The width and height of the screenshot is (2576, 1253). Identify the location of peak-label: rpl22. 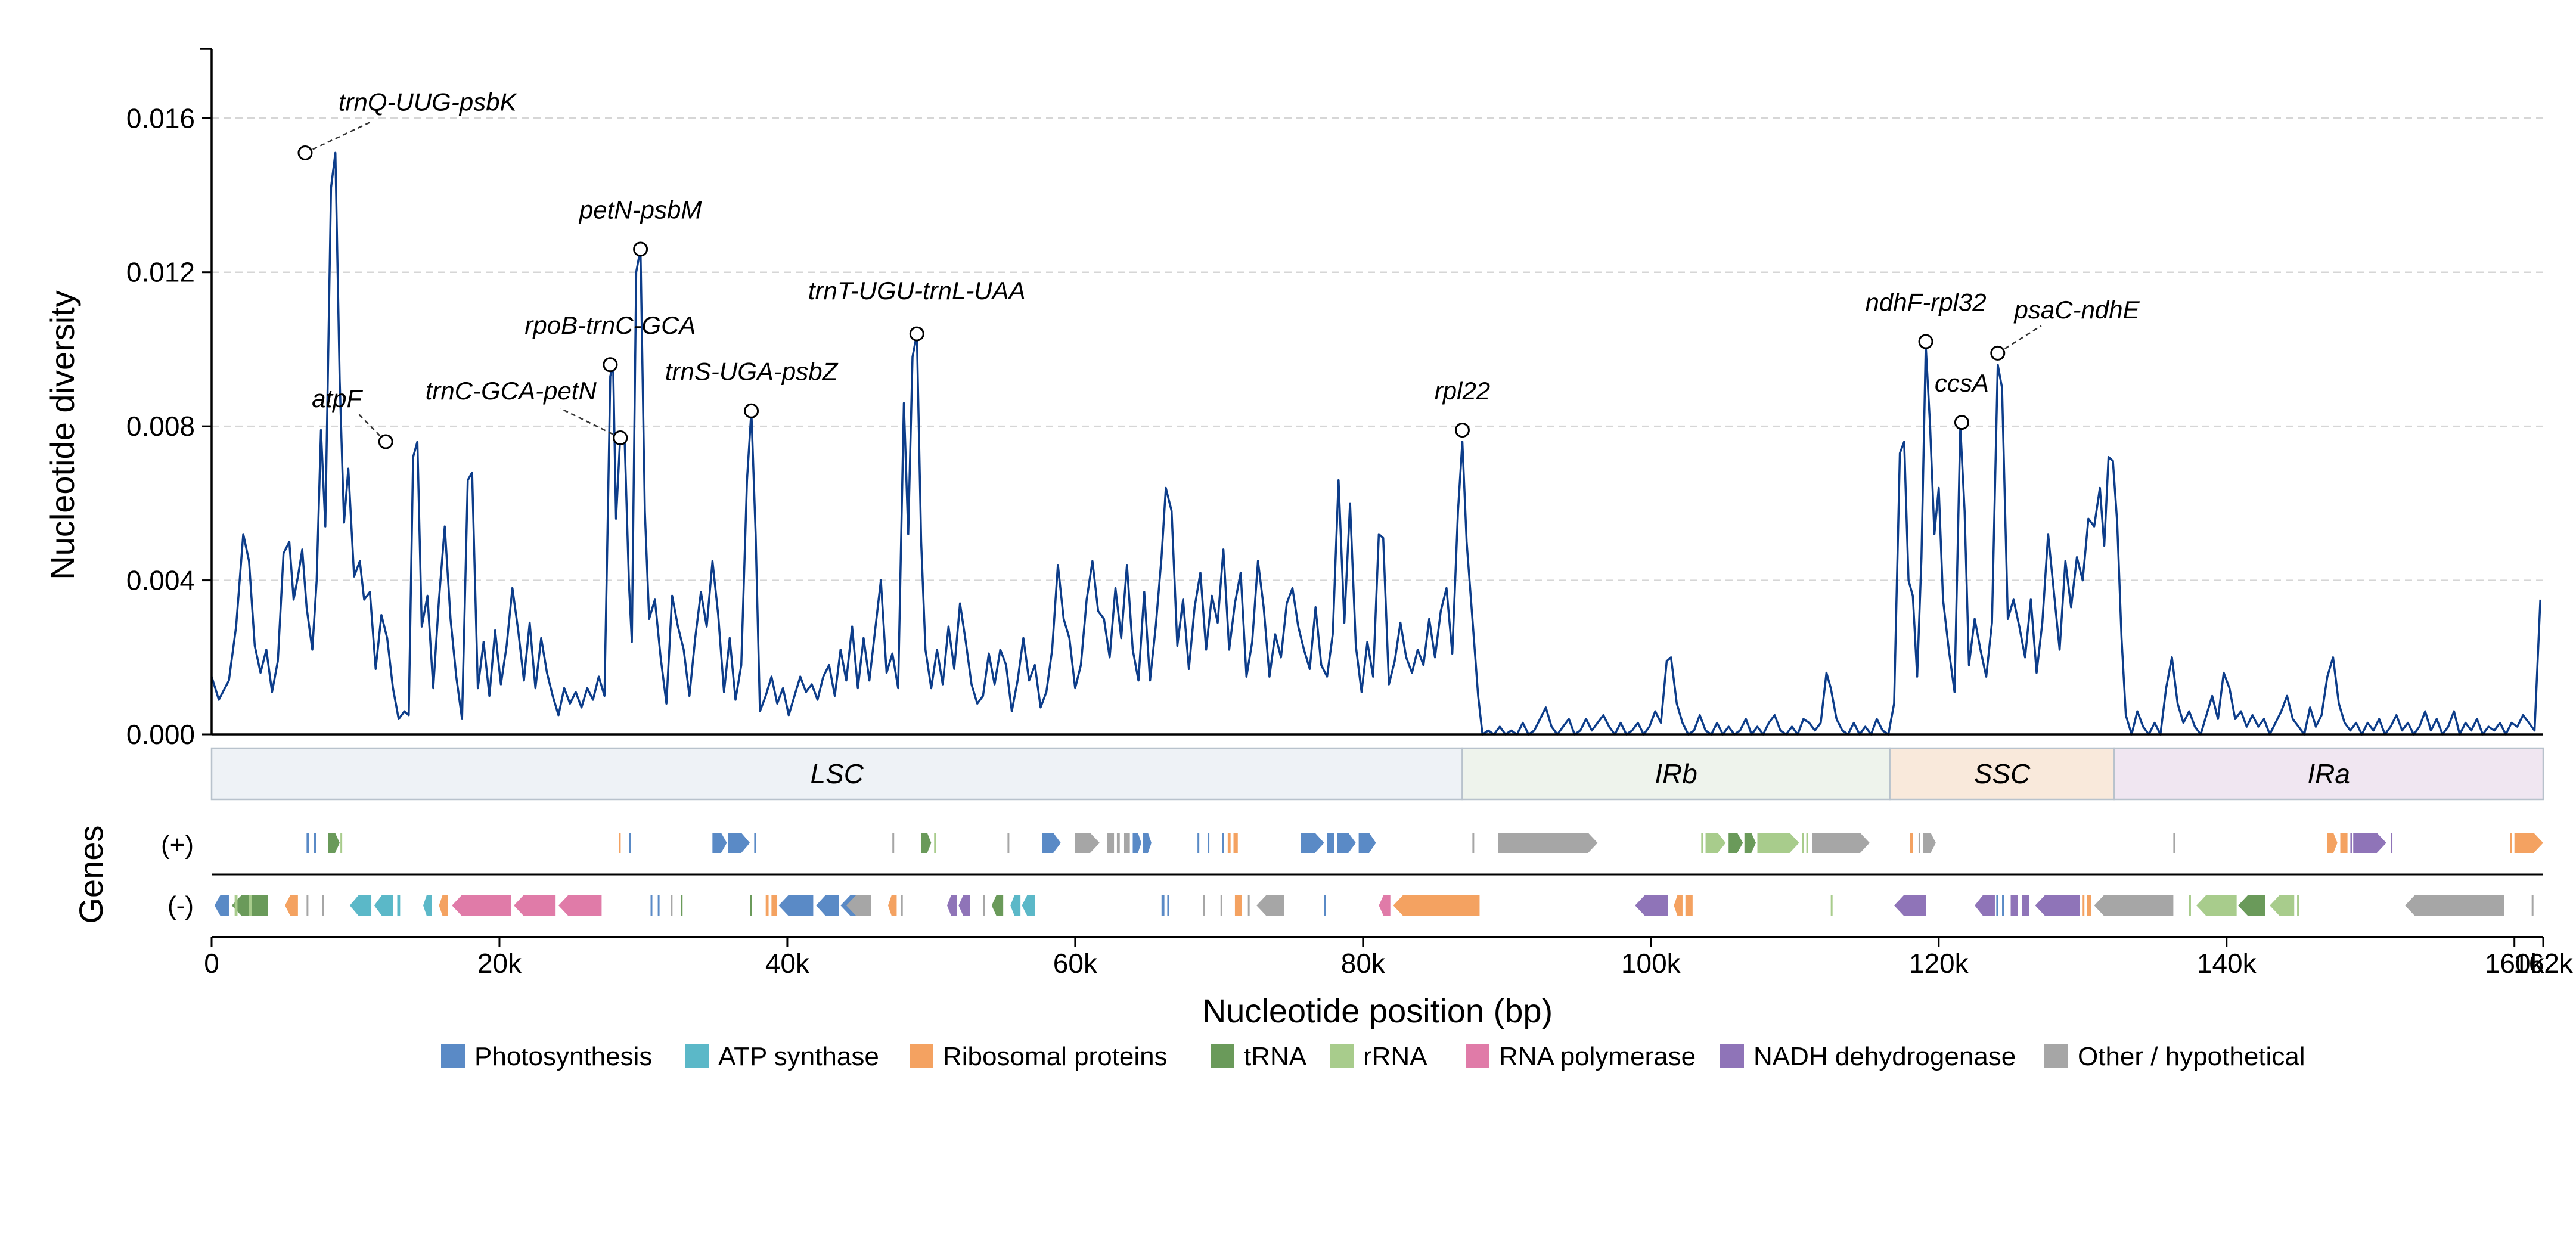
(1463, 391).